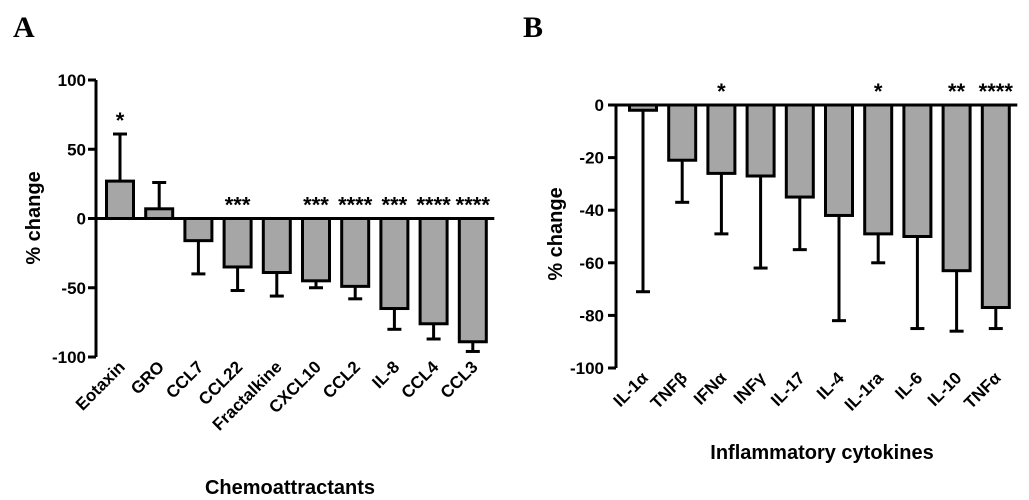 Image resolution: width=1029 pixels, height=500 pixels. What do you see at coordinates (944, 388) in the screenshot?
I see `chart-b-category-label: IL-10` at bounding box center [944, 388].